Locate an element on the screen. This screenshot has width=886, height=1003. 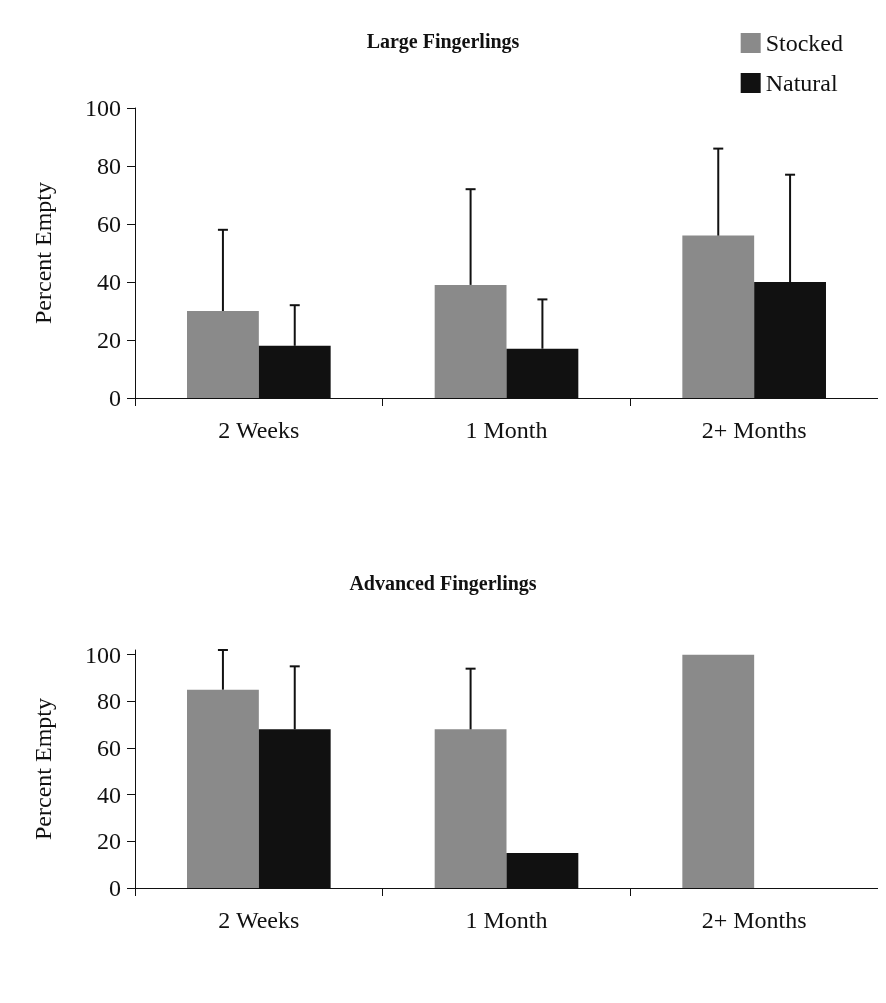
chart-title: Advanced Fingerlings is located at coordinates (443, 583).